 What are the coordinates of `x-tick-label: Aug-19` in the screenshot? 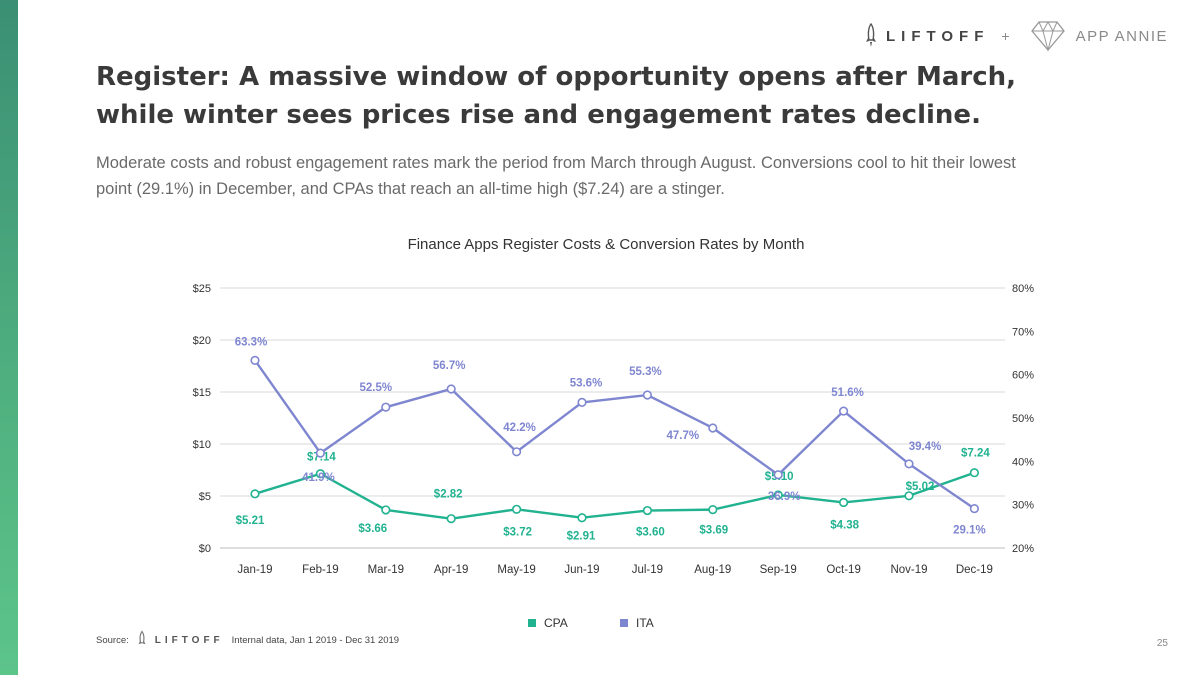 It's located at (712, 570).